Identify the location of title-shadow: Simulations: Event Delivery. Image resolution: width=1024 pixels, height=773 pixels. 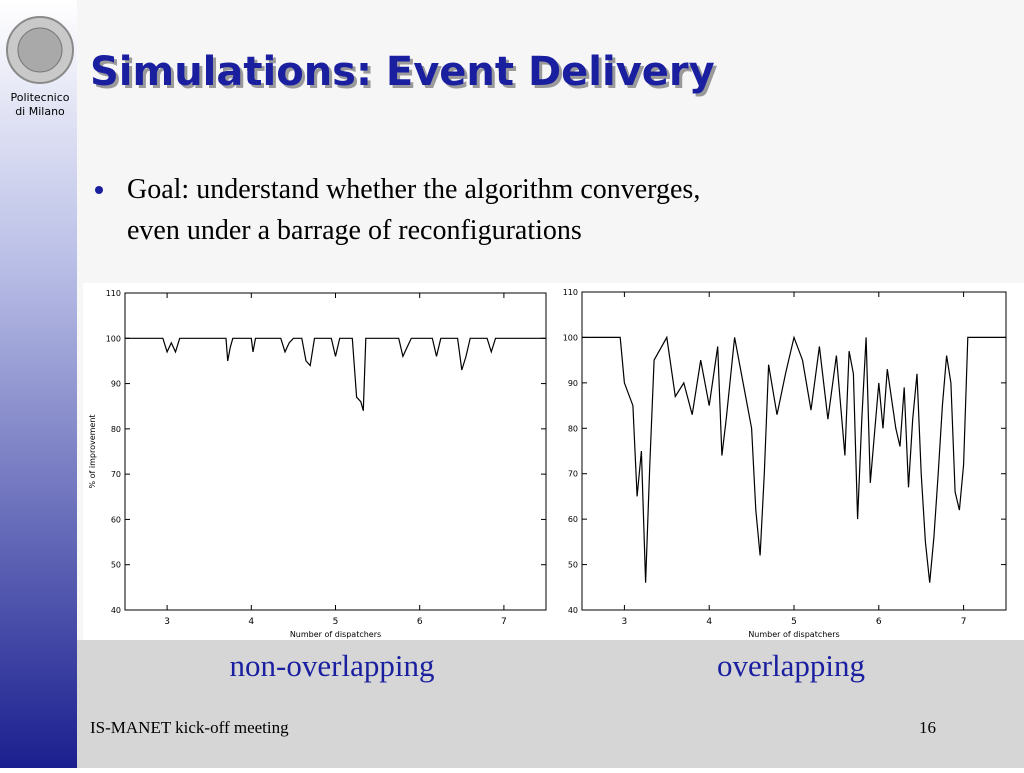
(405, 75).